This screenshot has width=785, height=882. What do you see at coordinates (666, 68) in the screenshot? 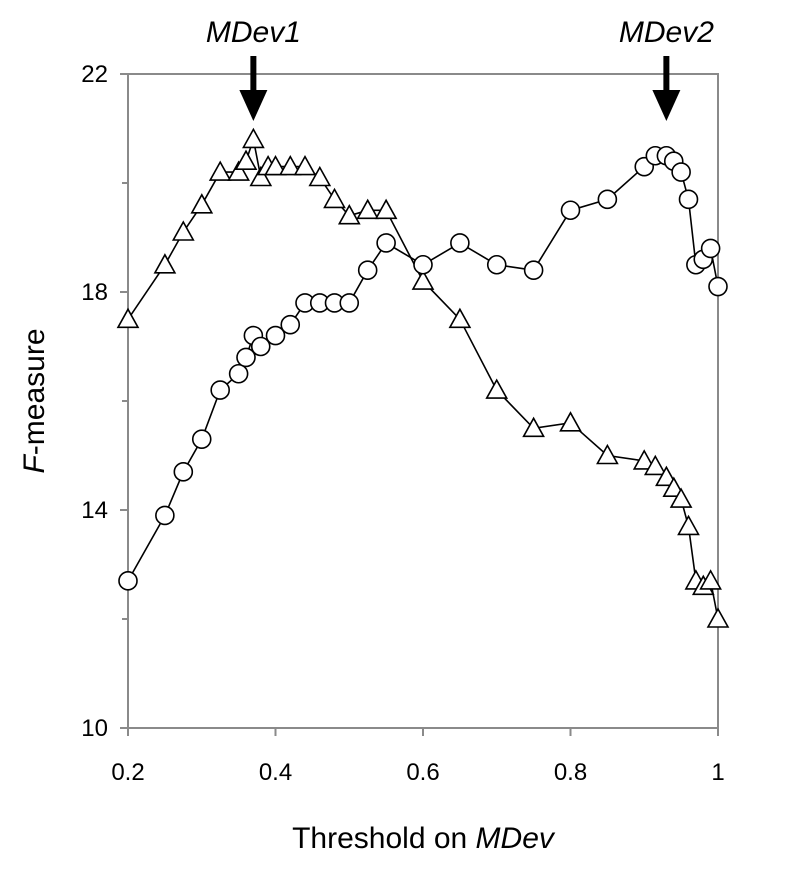
I see `annotation: MDev2` at bounding box center [666, 68].